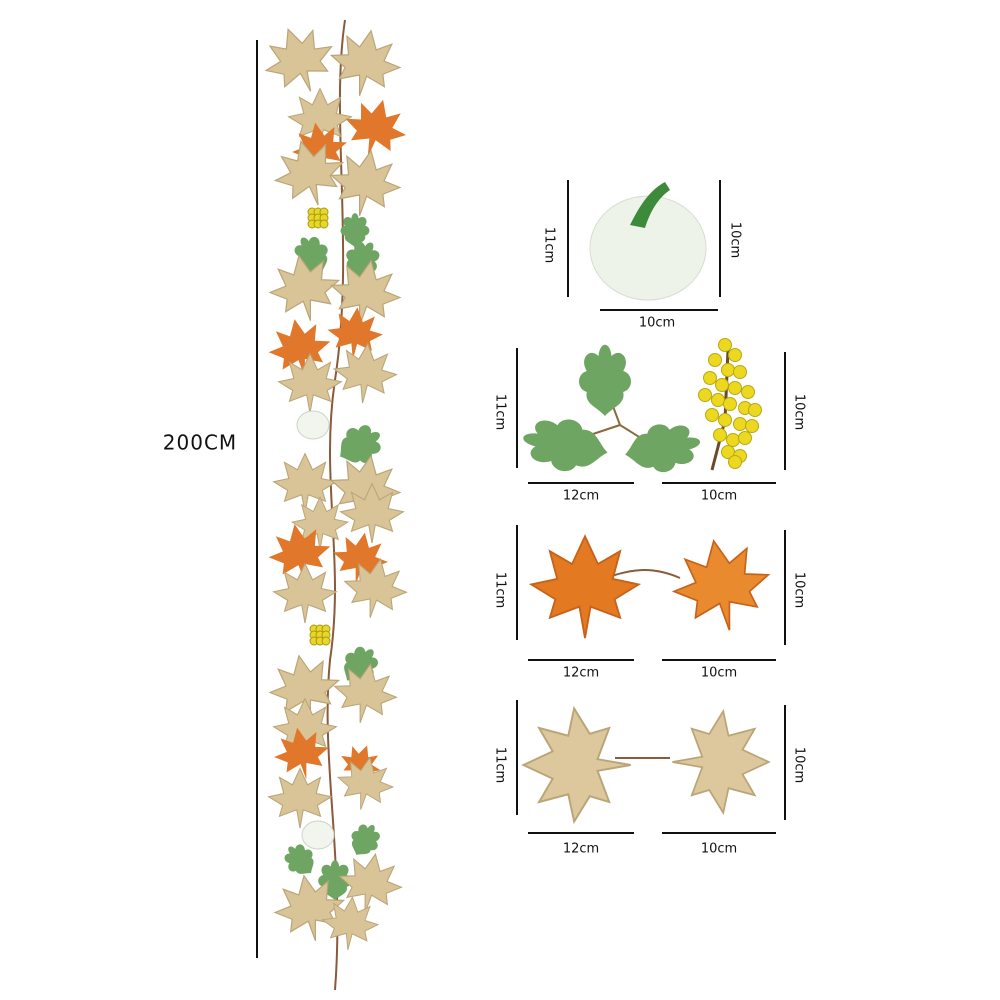 Image resolution: width=1000 pixels, height=1000 pixels. I want to click on pumpkin, so click(648, 241).